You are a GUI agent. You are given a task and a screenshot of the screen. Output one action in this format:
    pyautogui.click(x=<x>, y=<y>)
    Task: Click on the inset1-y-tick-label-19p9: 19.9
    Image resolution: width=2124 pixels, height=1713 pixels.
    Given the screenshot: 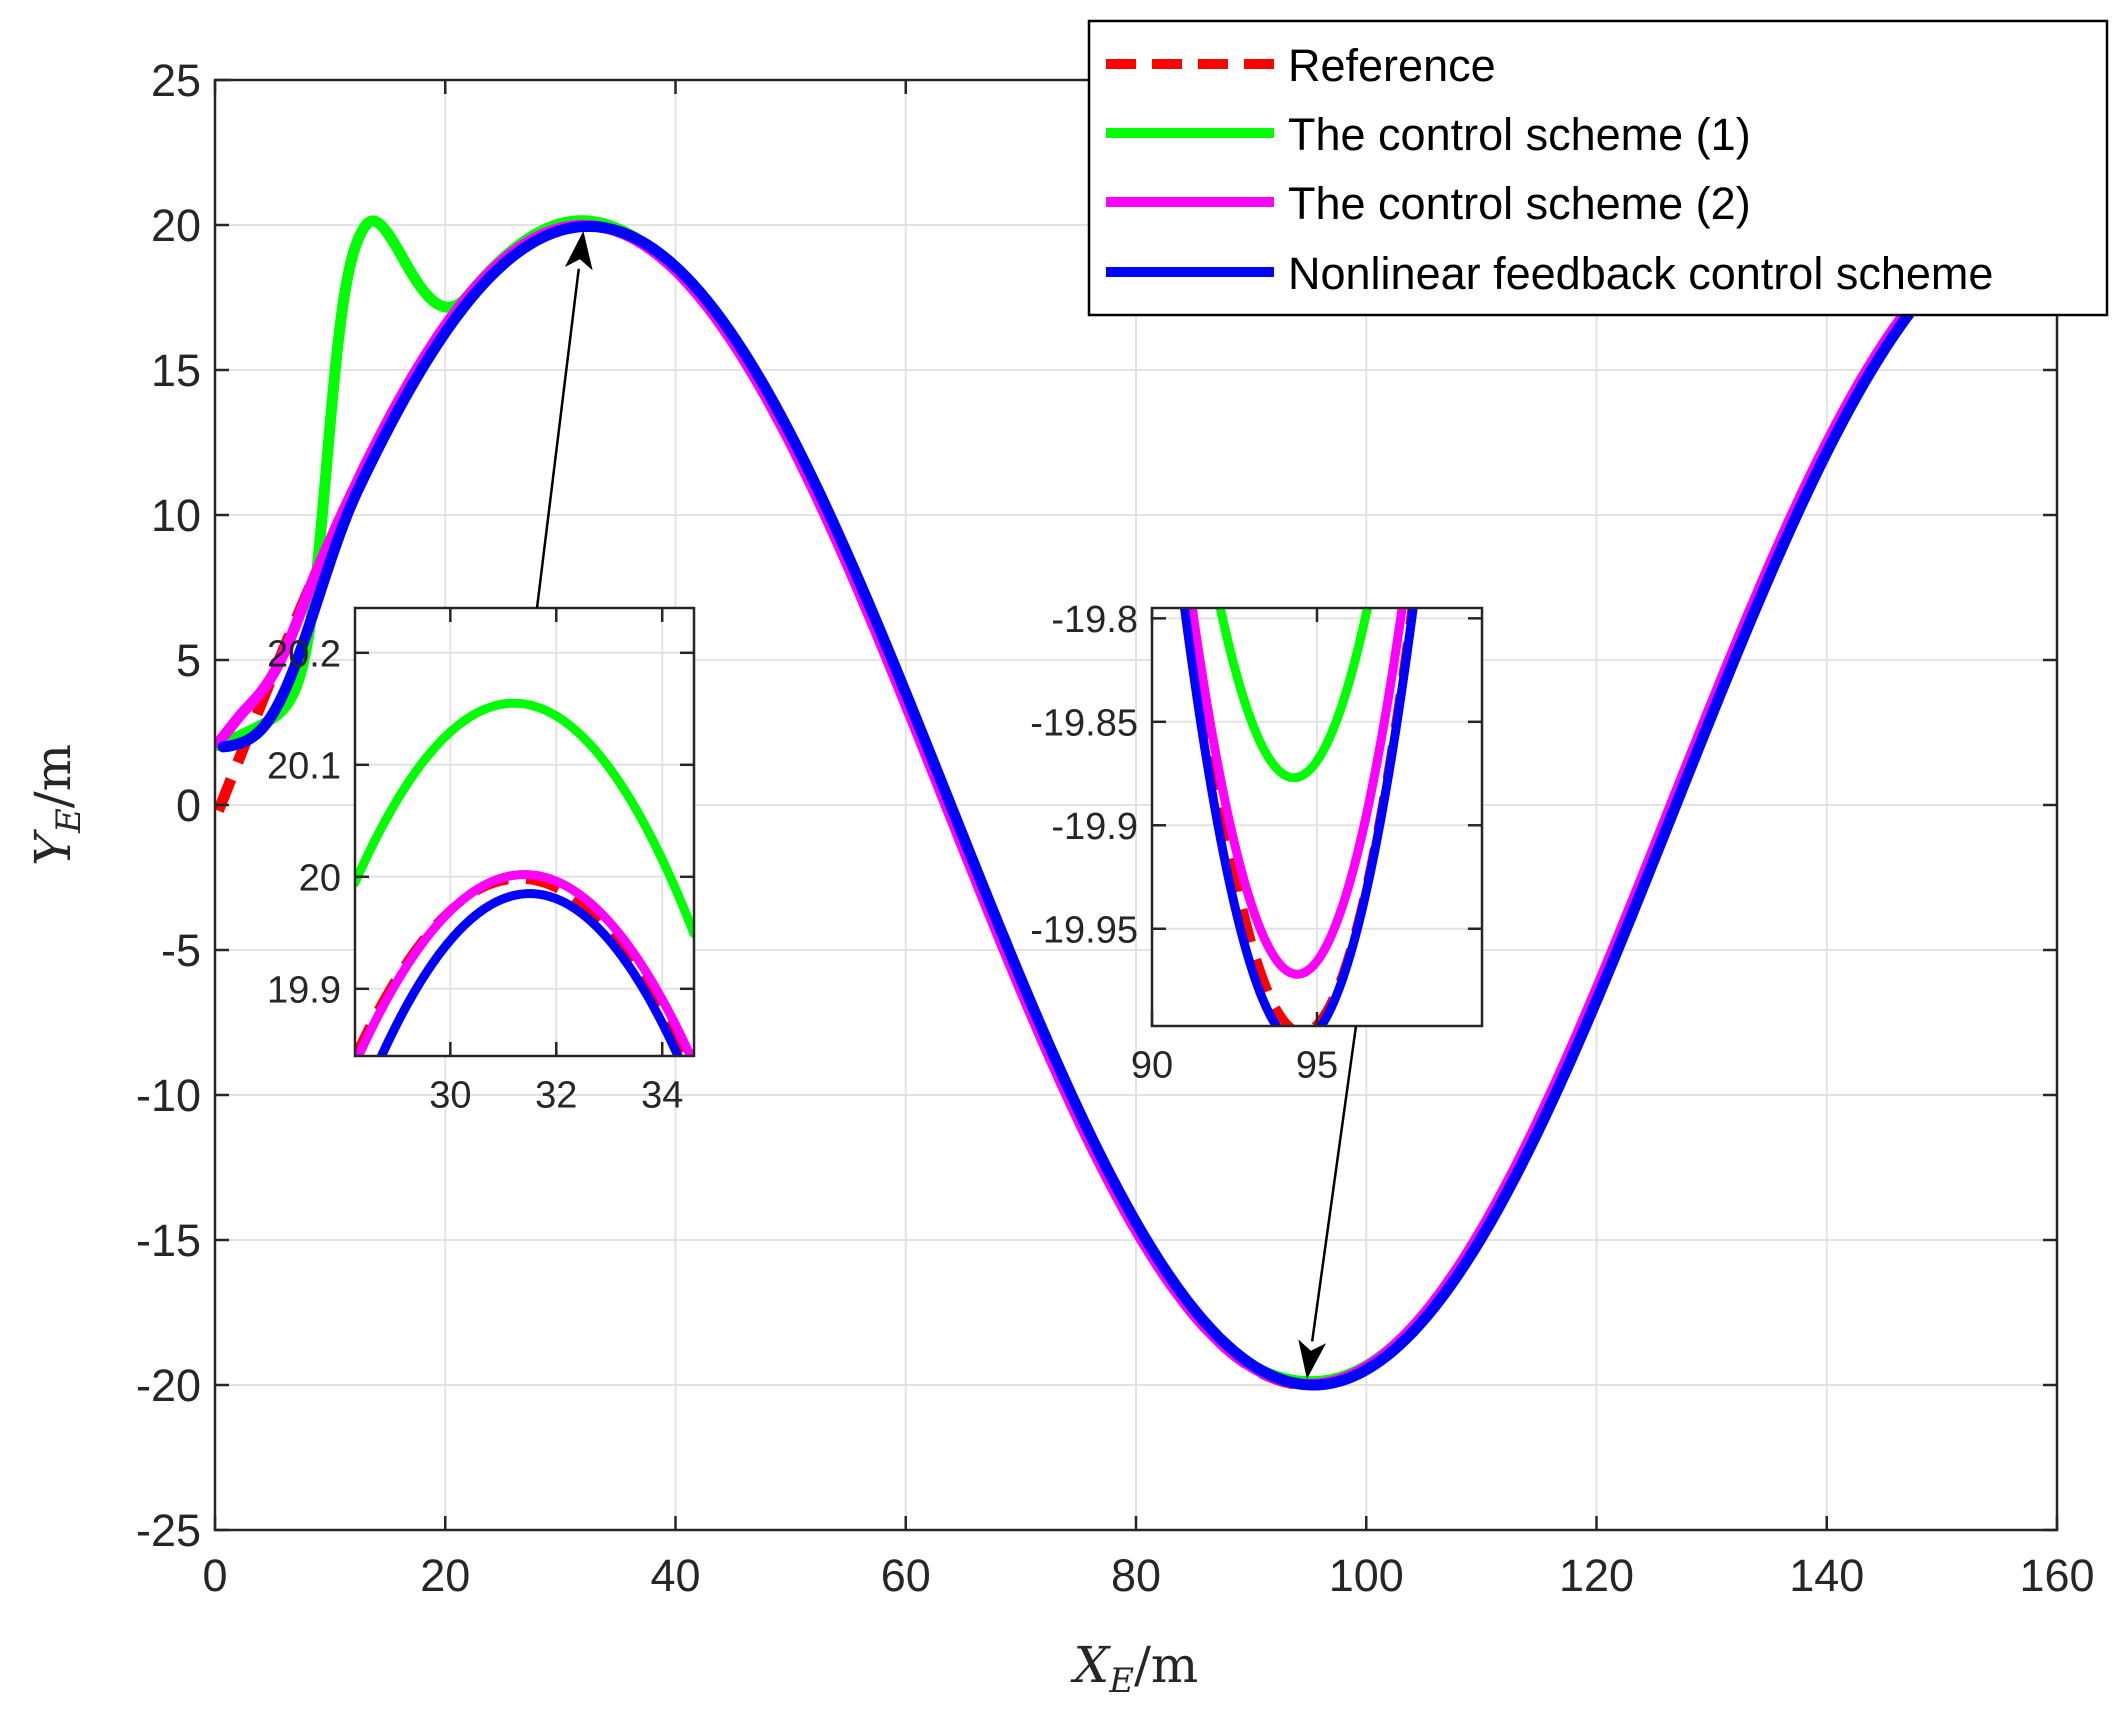 What is the action you would take?
    pyautogui.click(x=304, y=990)
    